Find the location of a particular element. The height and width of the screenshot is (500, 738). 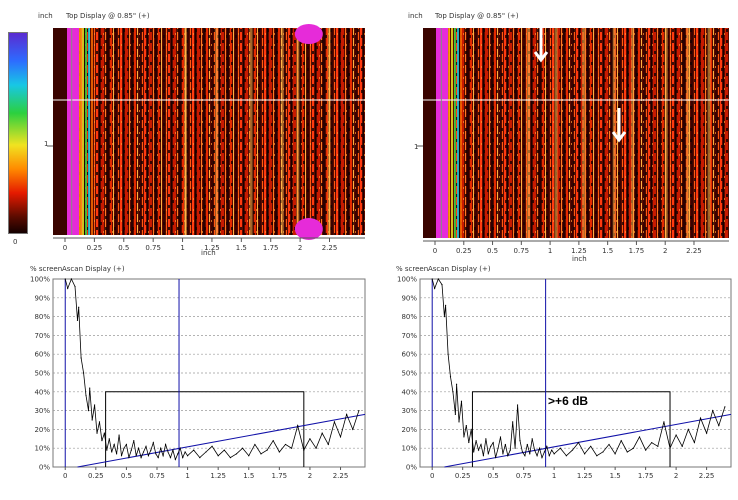

cscan-left-bright-stripe is located at coordinates (186, 131).